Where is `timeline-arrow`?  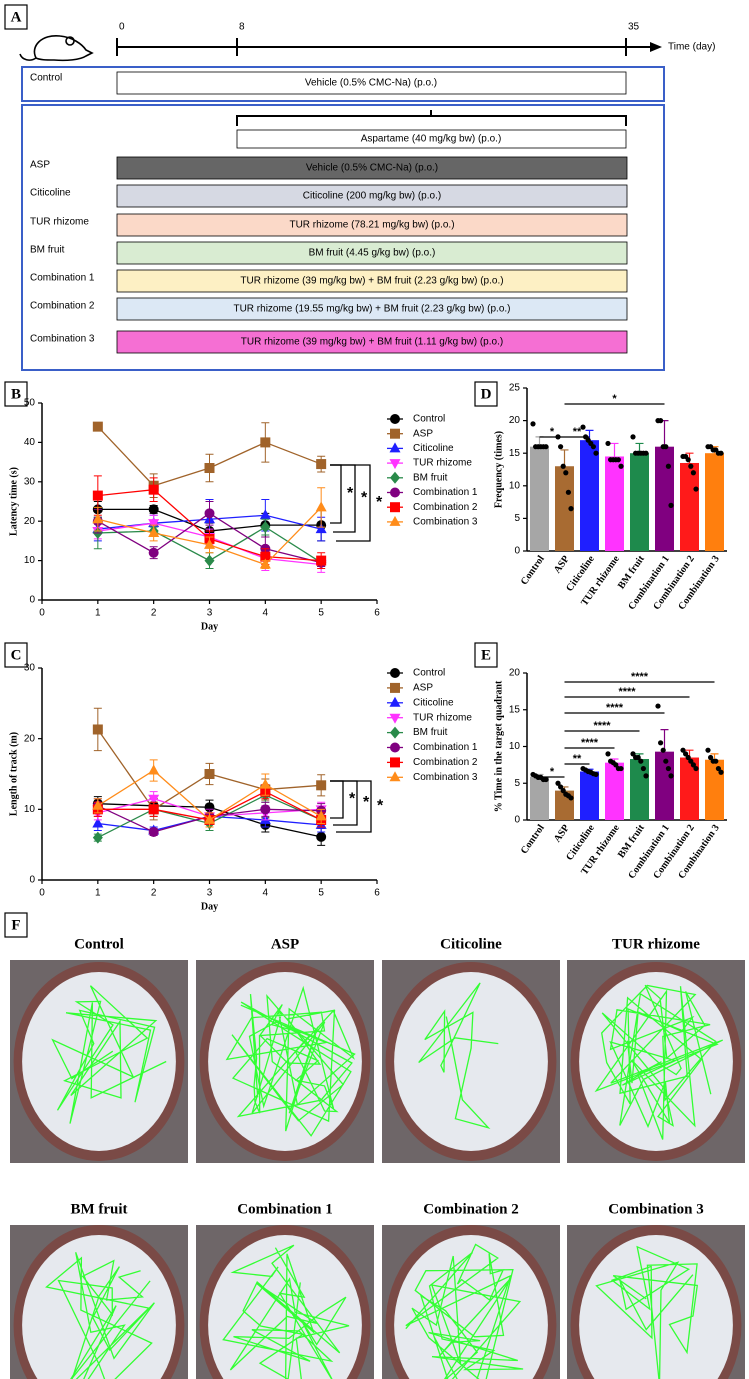 timeline-arrow is located at coordinates (656, 47).